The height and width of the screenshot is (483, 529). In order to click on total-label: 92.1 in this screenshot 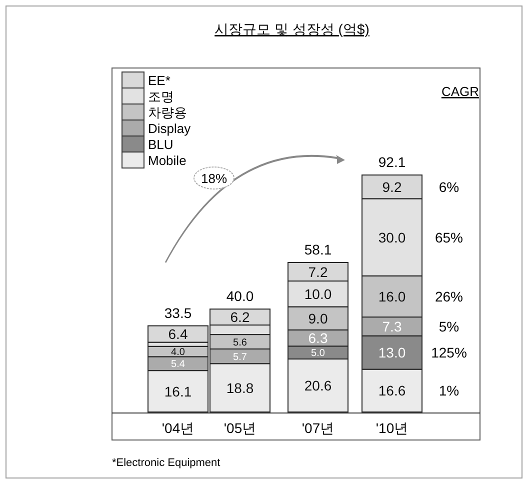, I will do `click(392, 162)`.